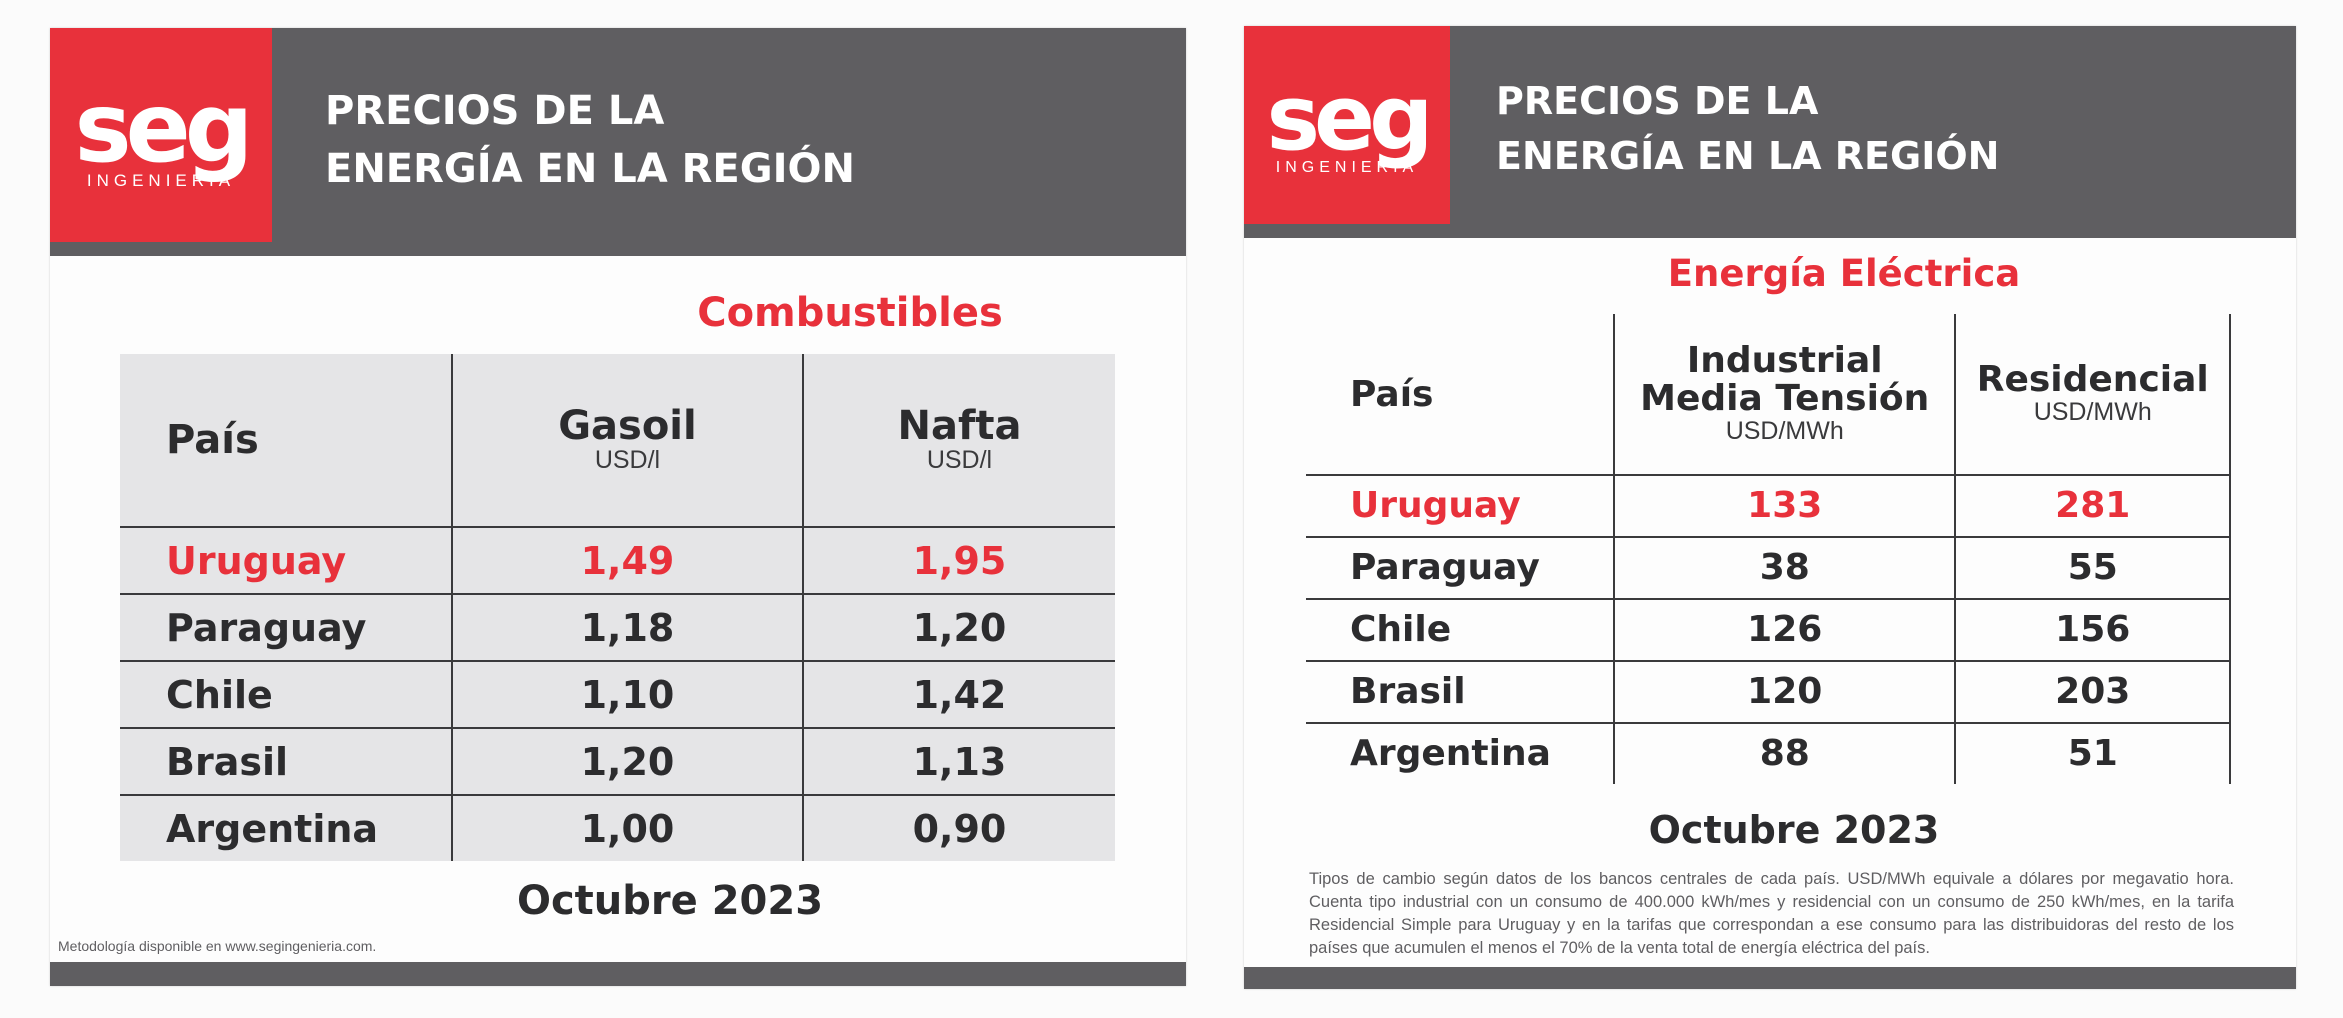  I want to click on table-row: Uruguay 1,49 1,95, so click(617, 560).